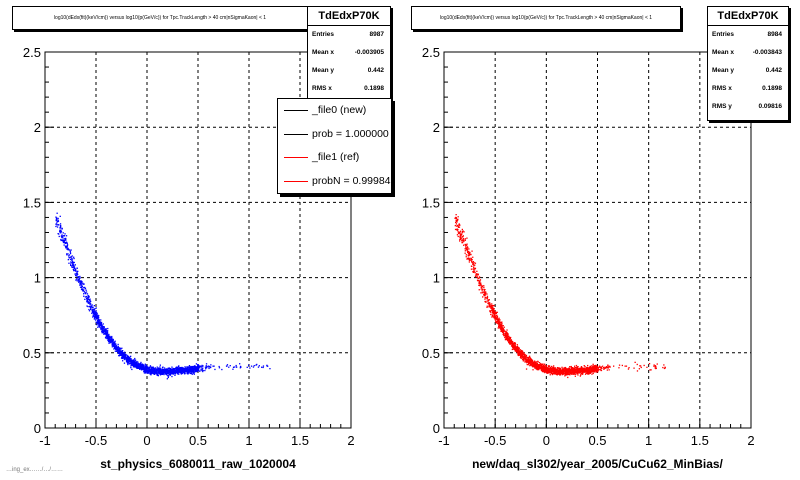  What do you see at coordinates (773, 70) in the screenshot?
I see `stats-value: 0.442` at bounding box center [773, 70].